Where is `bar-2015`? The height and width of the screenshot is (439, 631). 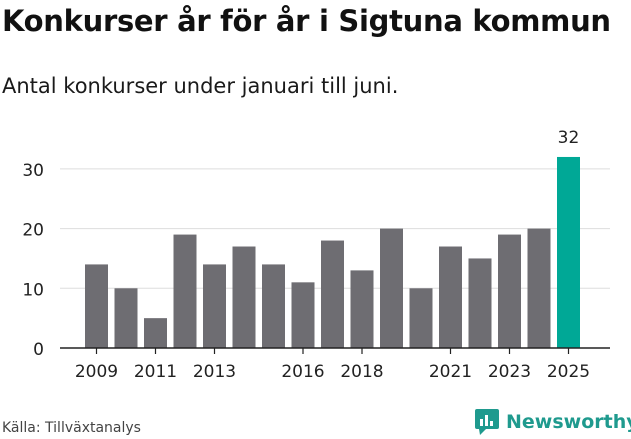
bar-2015 is located at coordinates (273, 306).